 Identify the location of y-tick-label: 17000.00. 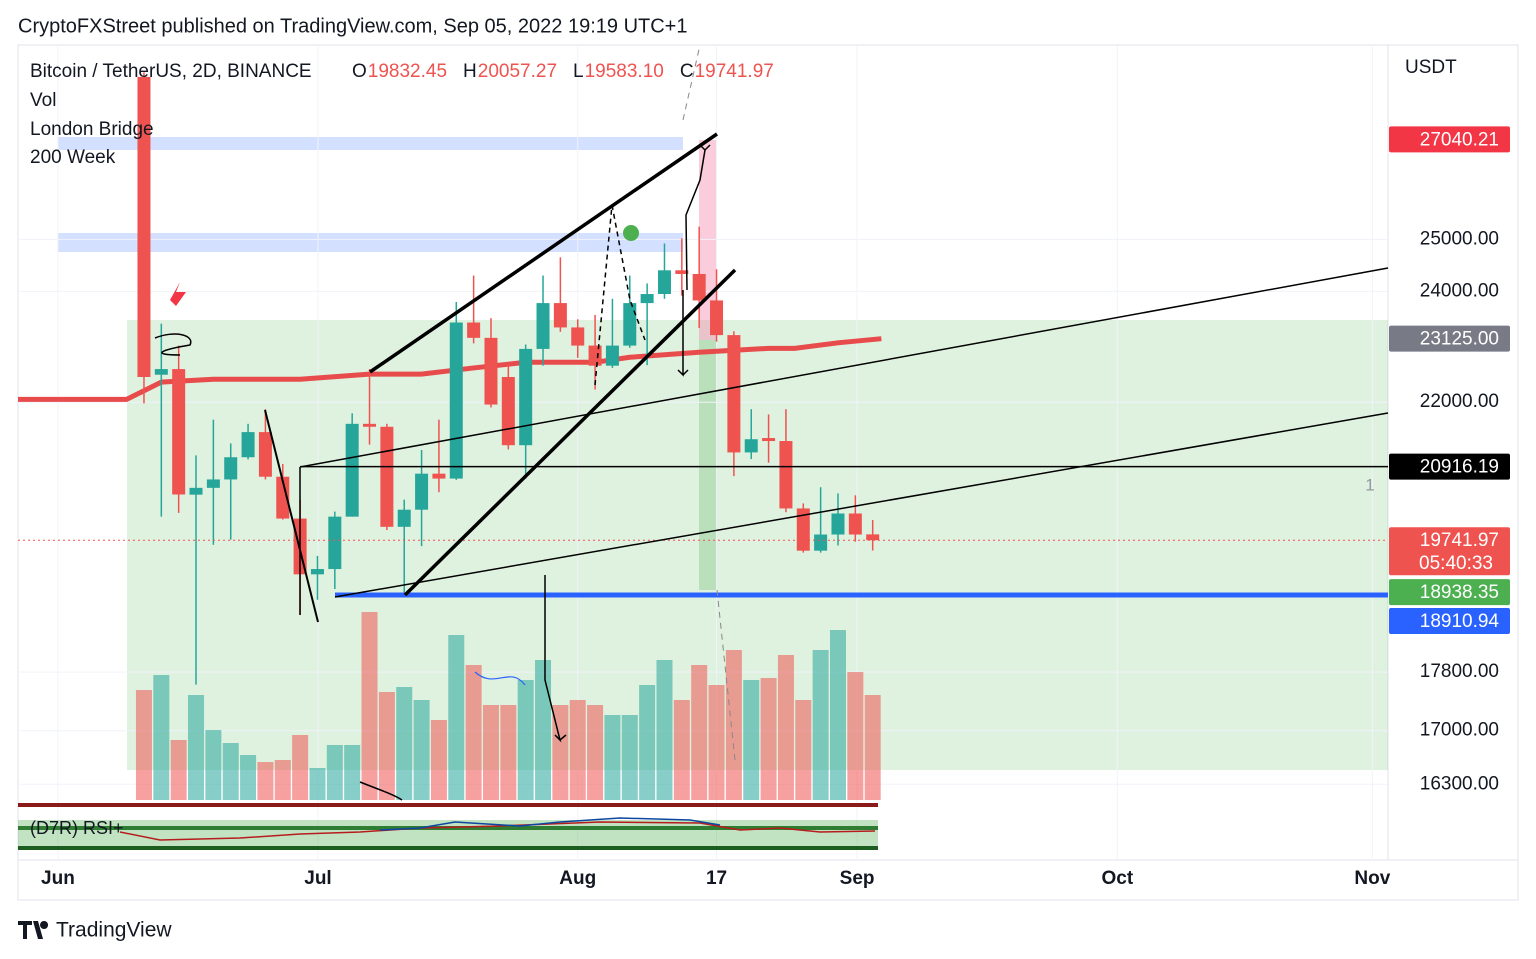
(1459, 730).